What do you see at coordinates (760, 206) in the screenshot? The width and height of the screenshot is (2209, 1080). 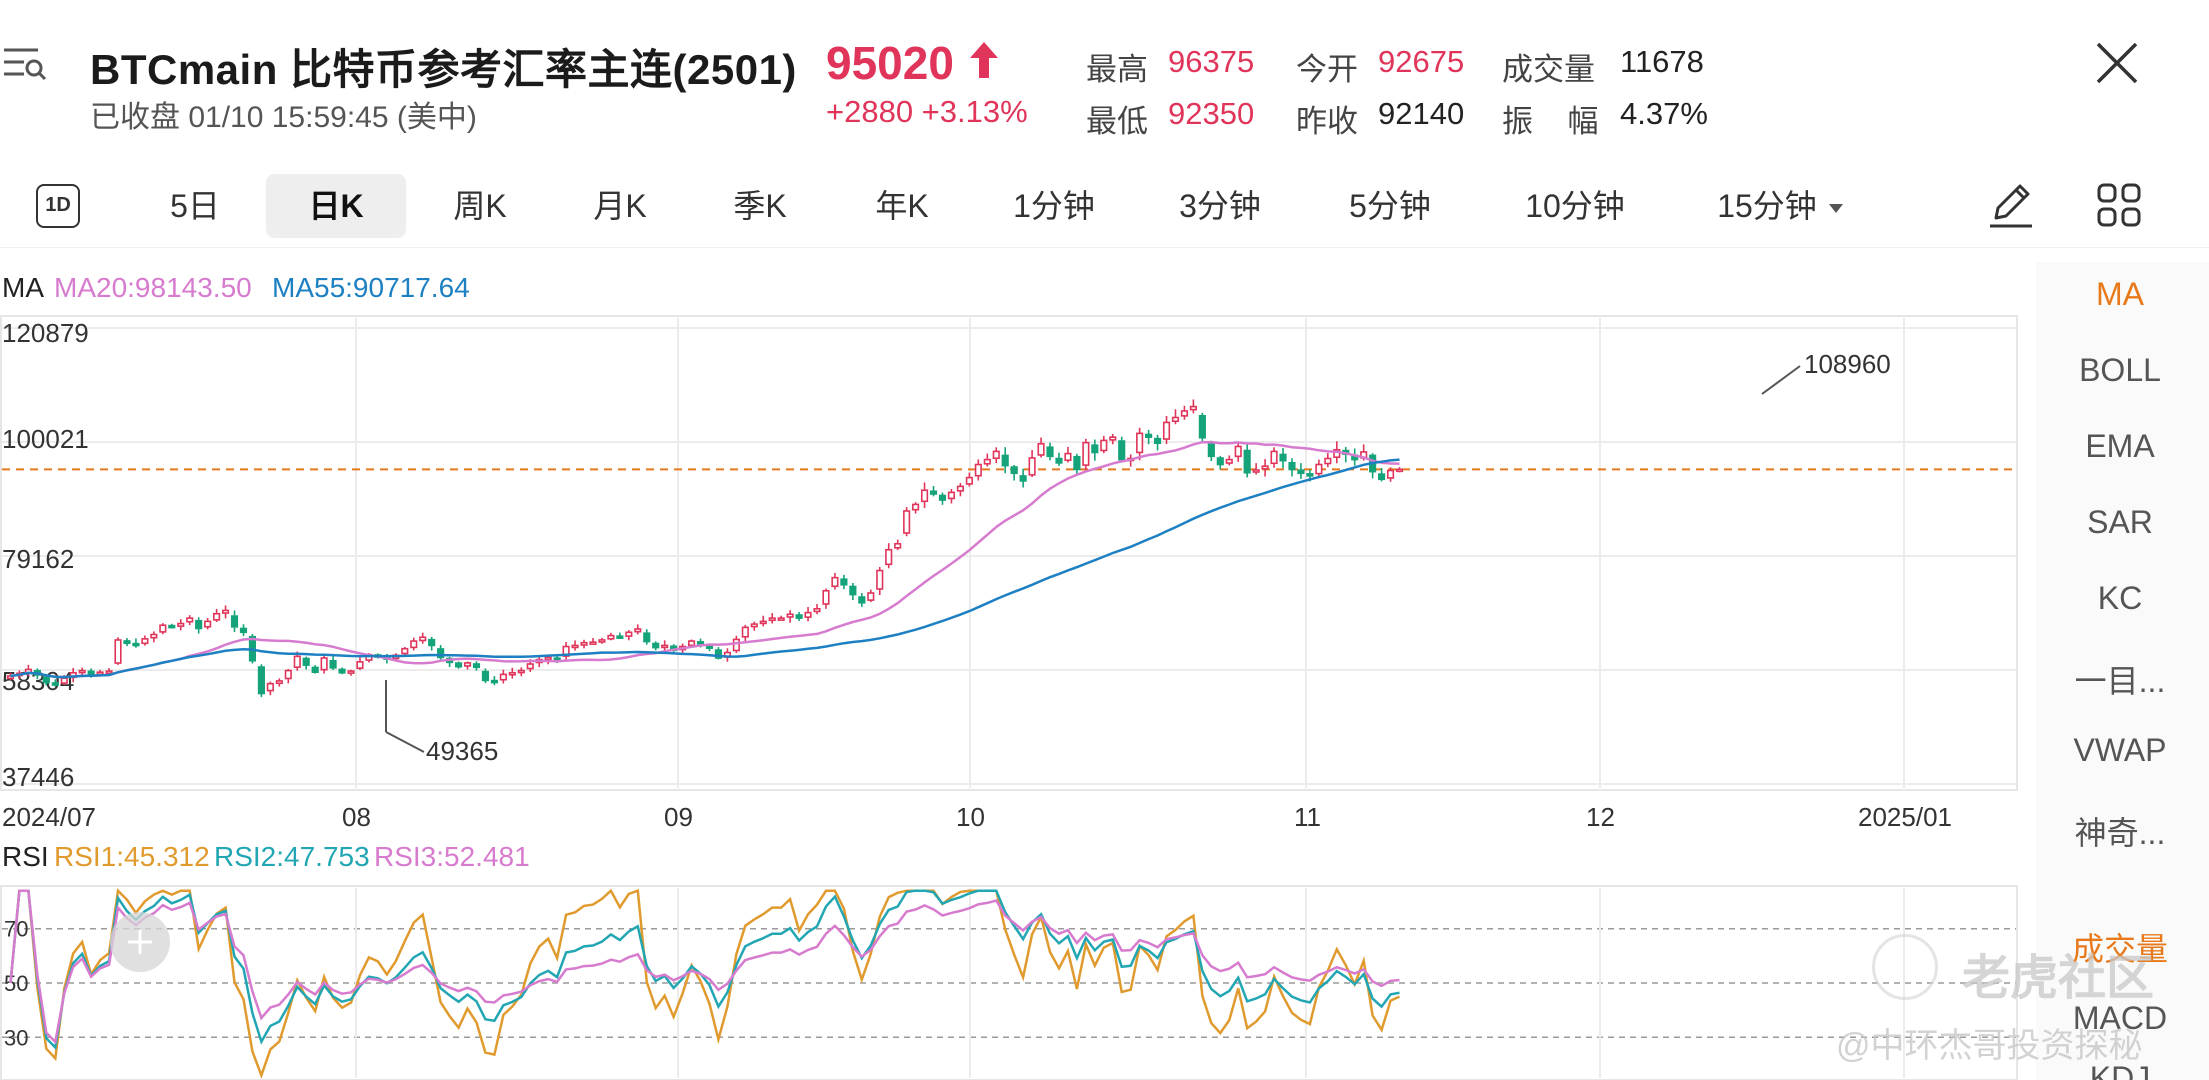 I see `tab-quarter-k: 季K` at bounding box center [760, 206].